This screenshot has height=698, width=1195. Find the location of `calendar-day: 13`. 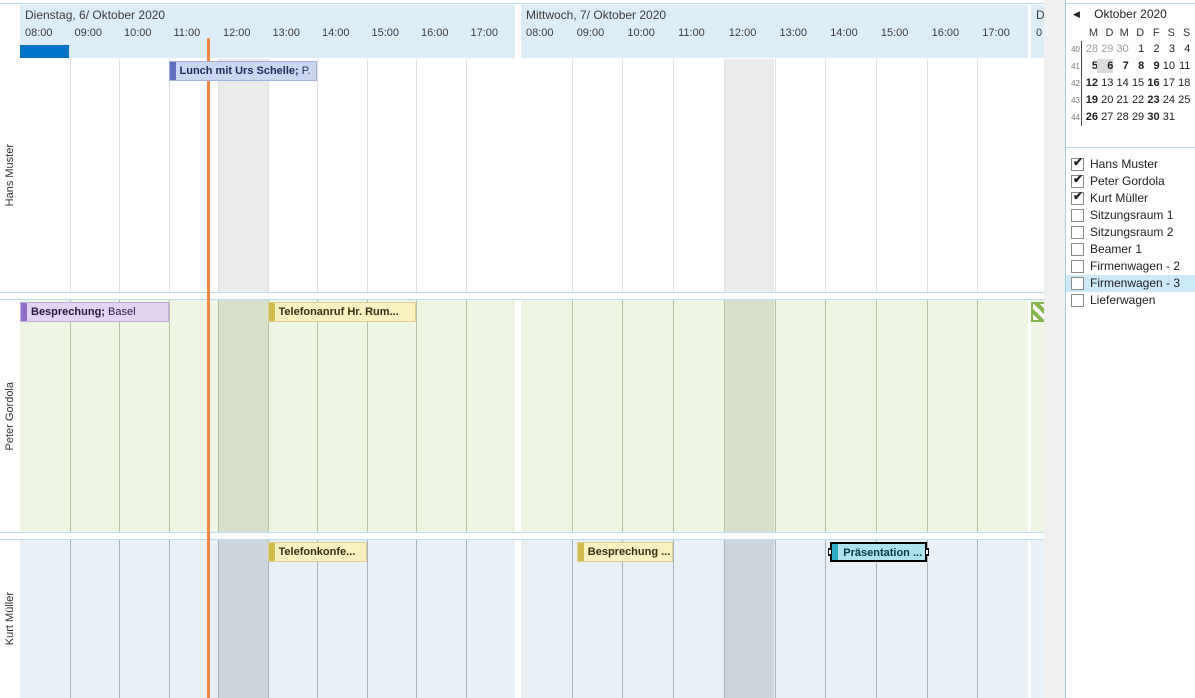

calendar-day: 13 is located at coordinates (1107, 83).